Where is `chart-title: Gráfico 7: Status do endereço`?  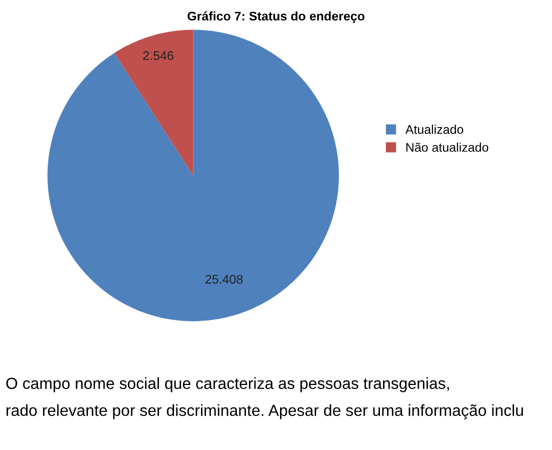
chart-title: Gráfico 7: Status do endereço is located at coordinates (276, 17).